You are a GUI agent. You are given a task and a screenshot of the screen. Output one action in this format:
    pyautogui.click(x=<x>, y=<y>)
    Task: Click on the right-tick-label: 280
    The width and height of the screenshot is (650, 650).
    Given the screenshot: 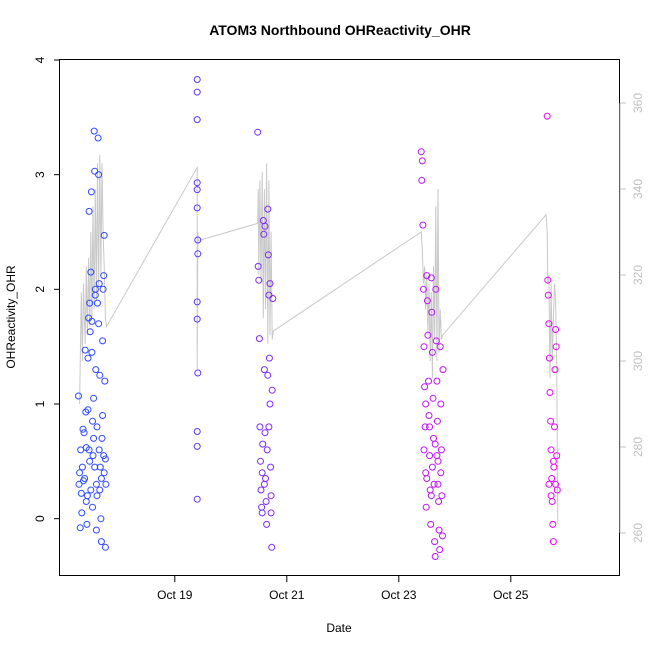 What is the action you would take?
    pyautogui.click(x=638, y=447)
    